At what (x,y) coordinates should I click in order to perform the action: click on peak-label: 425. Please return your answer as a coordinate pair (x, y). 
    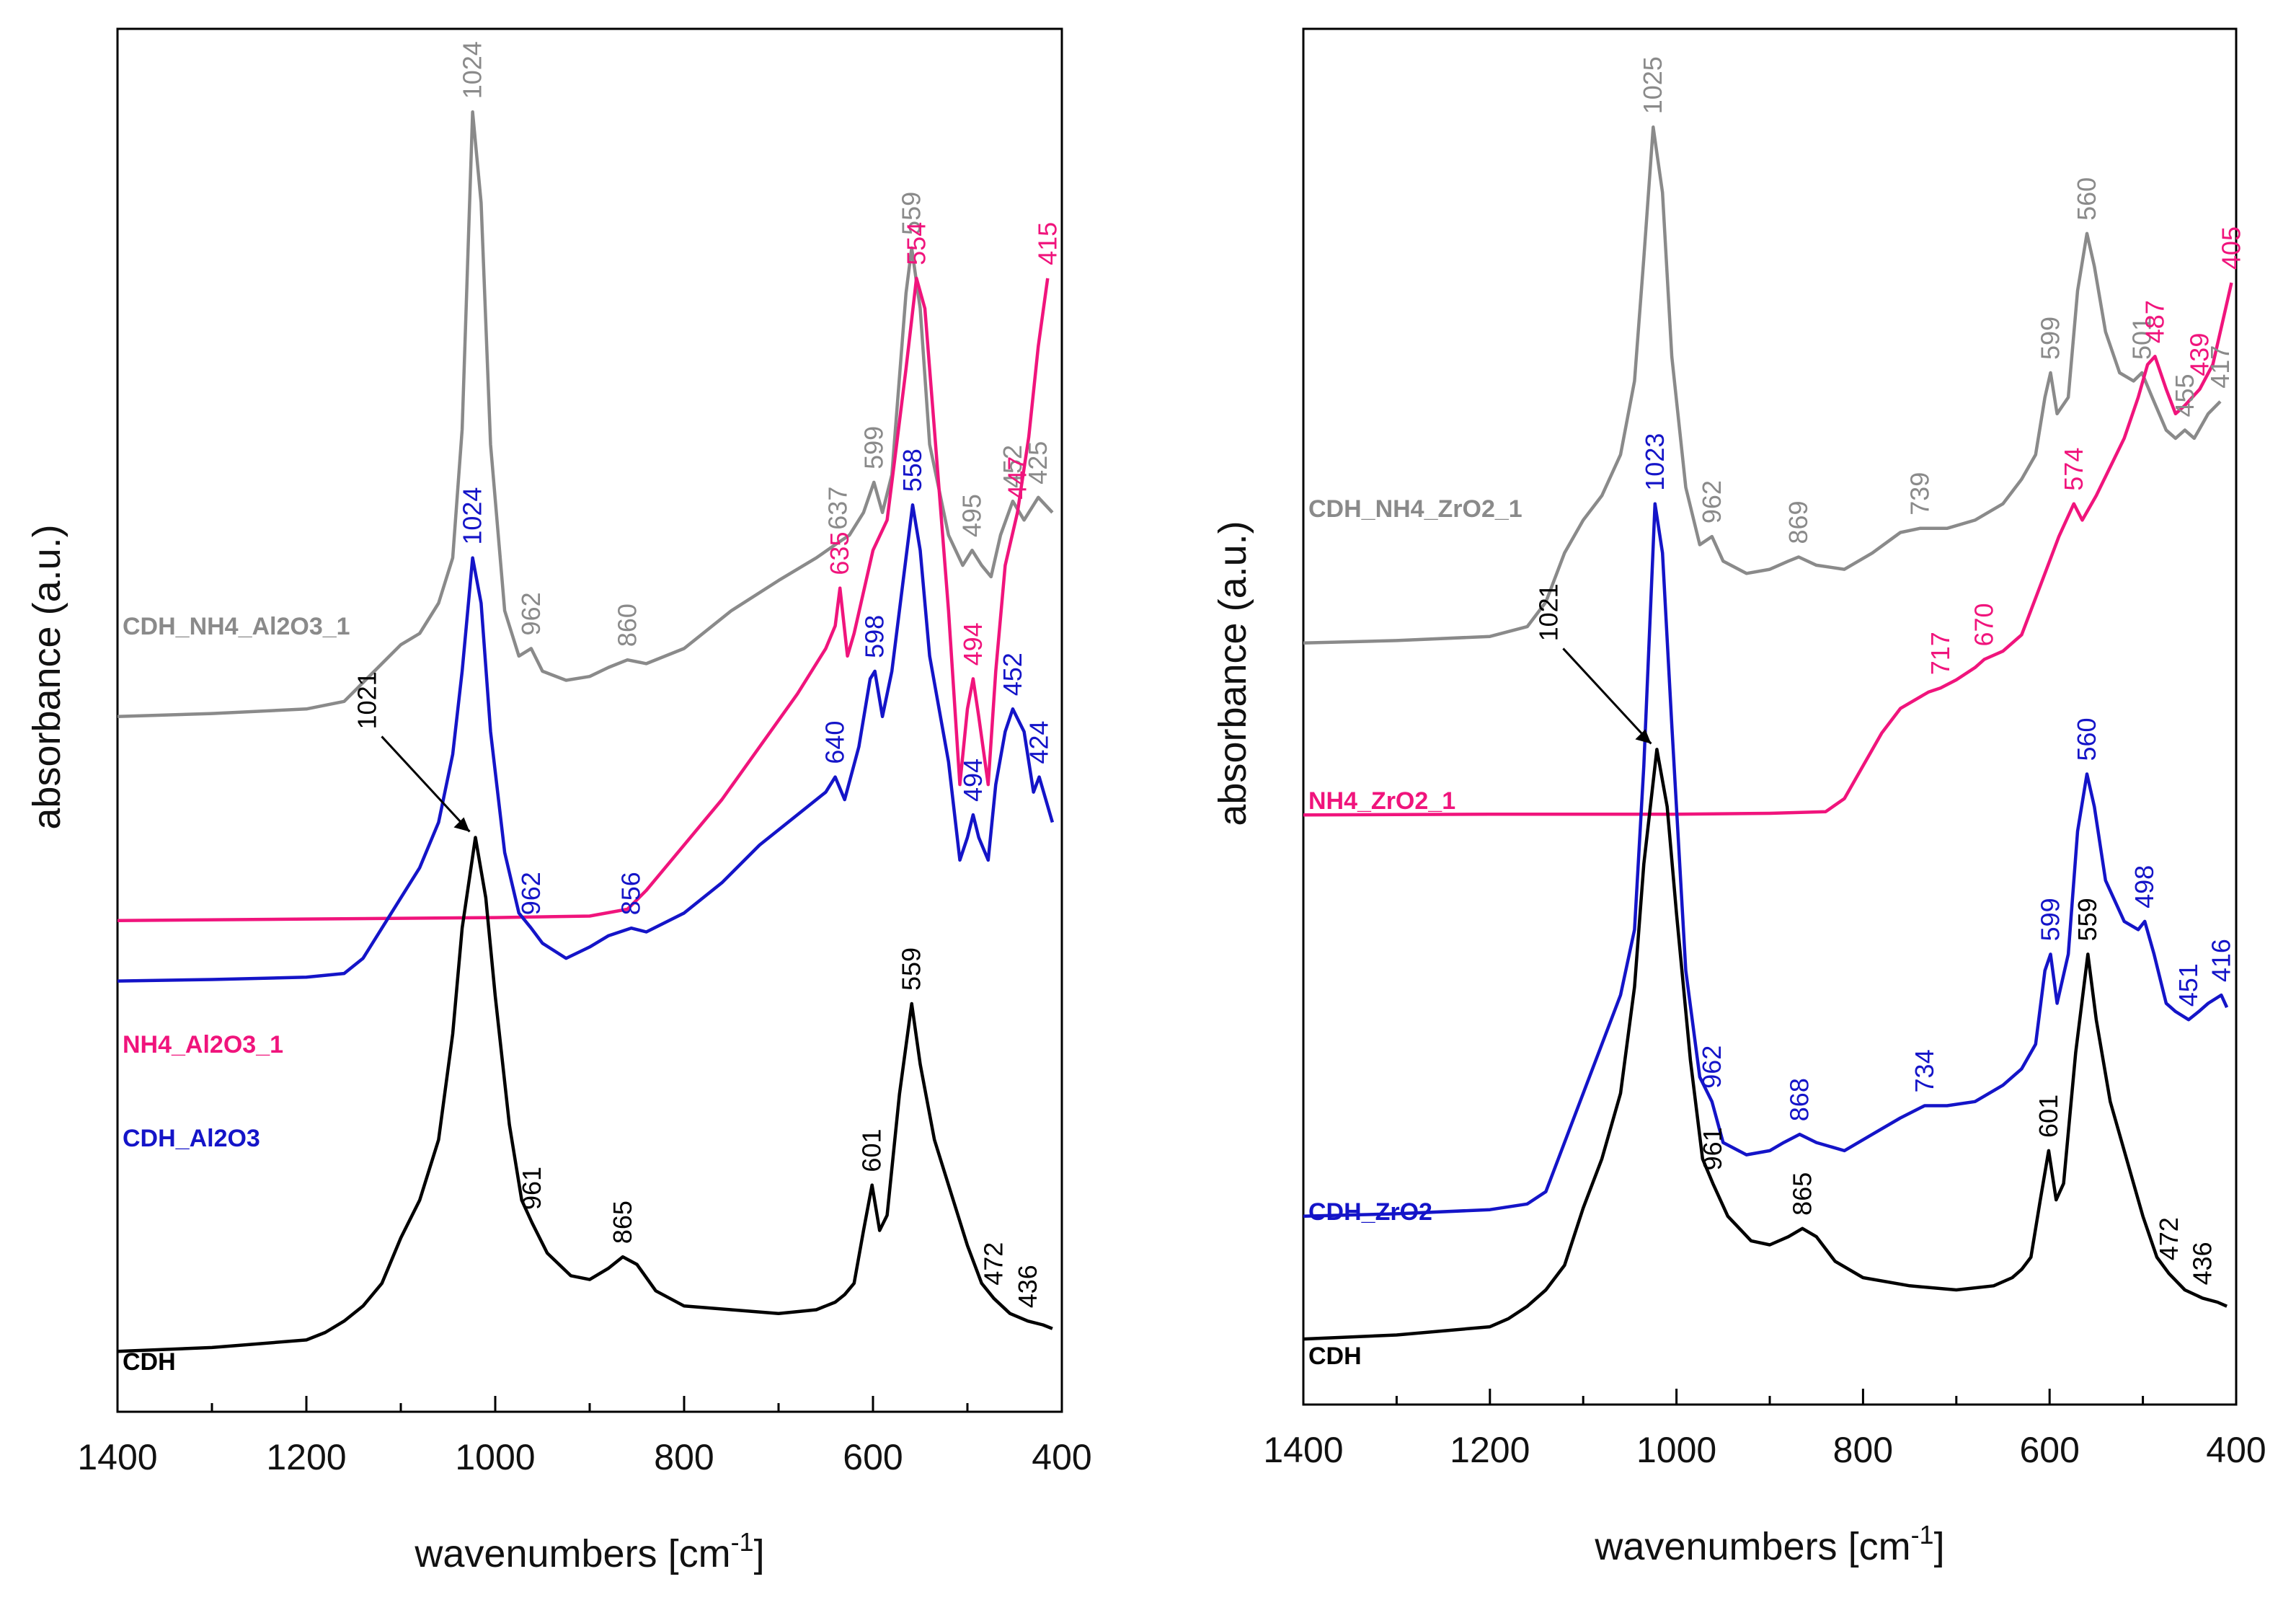
    Looking at the image, I should click on (1037, 463).